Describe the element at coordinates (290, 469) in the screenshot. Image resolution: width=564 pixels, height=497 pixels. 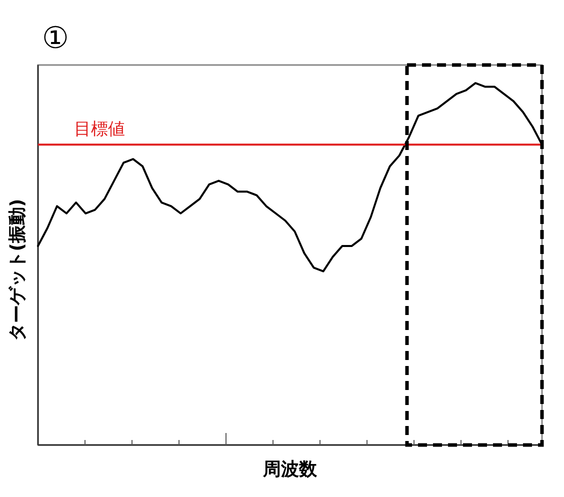
I see `x-axis-title: 周波数` at that location.